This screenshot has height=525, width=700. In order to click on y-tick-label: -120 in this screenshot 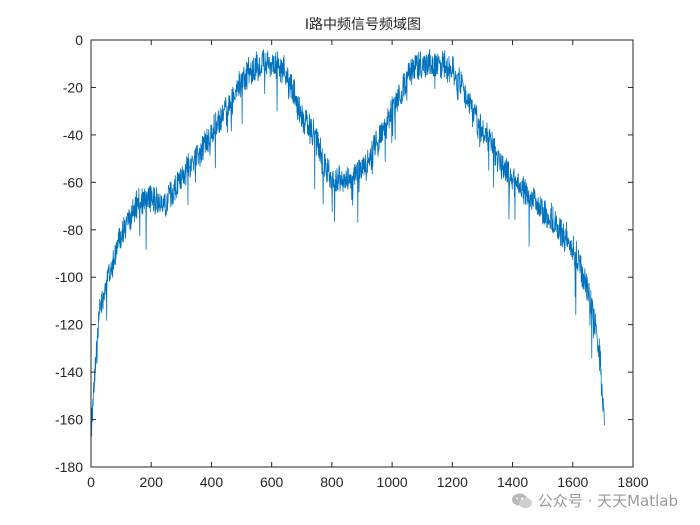, I will do `click(69, 325)`.